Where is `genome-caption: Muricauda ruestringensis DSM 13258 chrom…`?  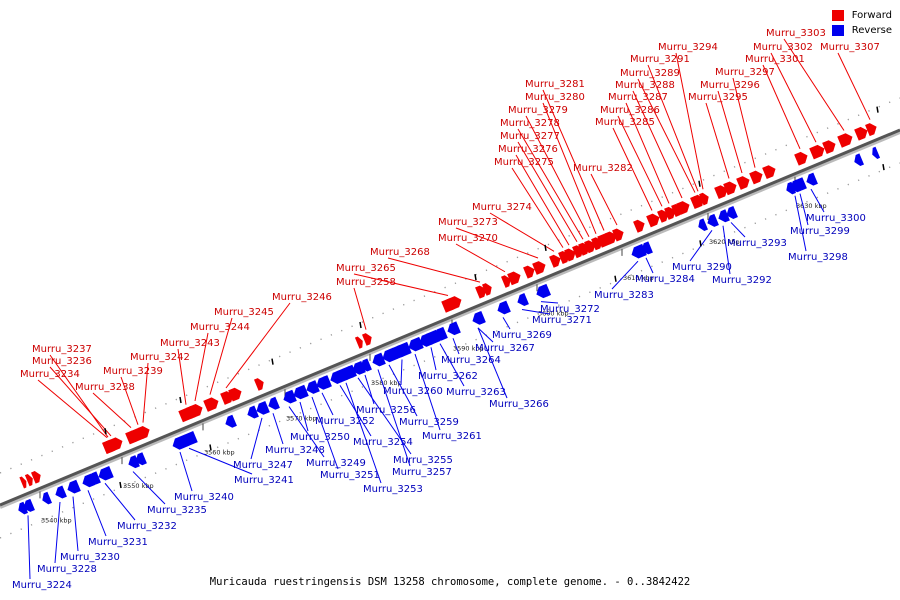 genome-caption: Muricauda ruestringensis DSM 13258 chrom… is located at coordinates (450, 582).